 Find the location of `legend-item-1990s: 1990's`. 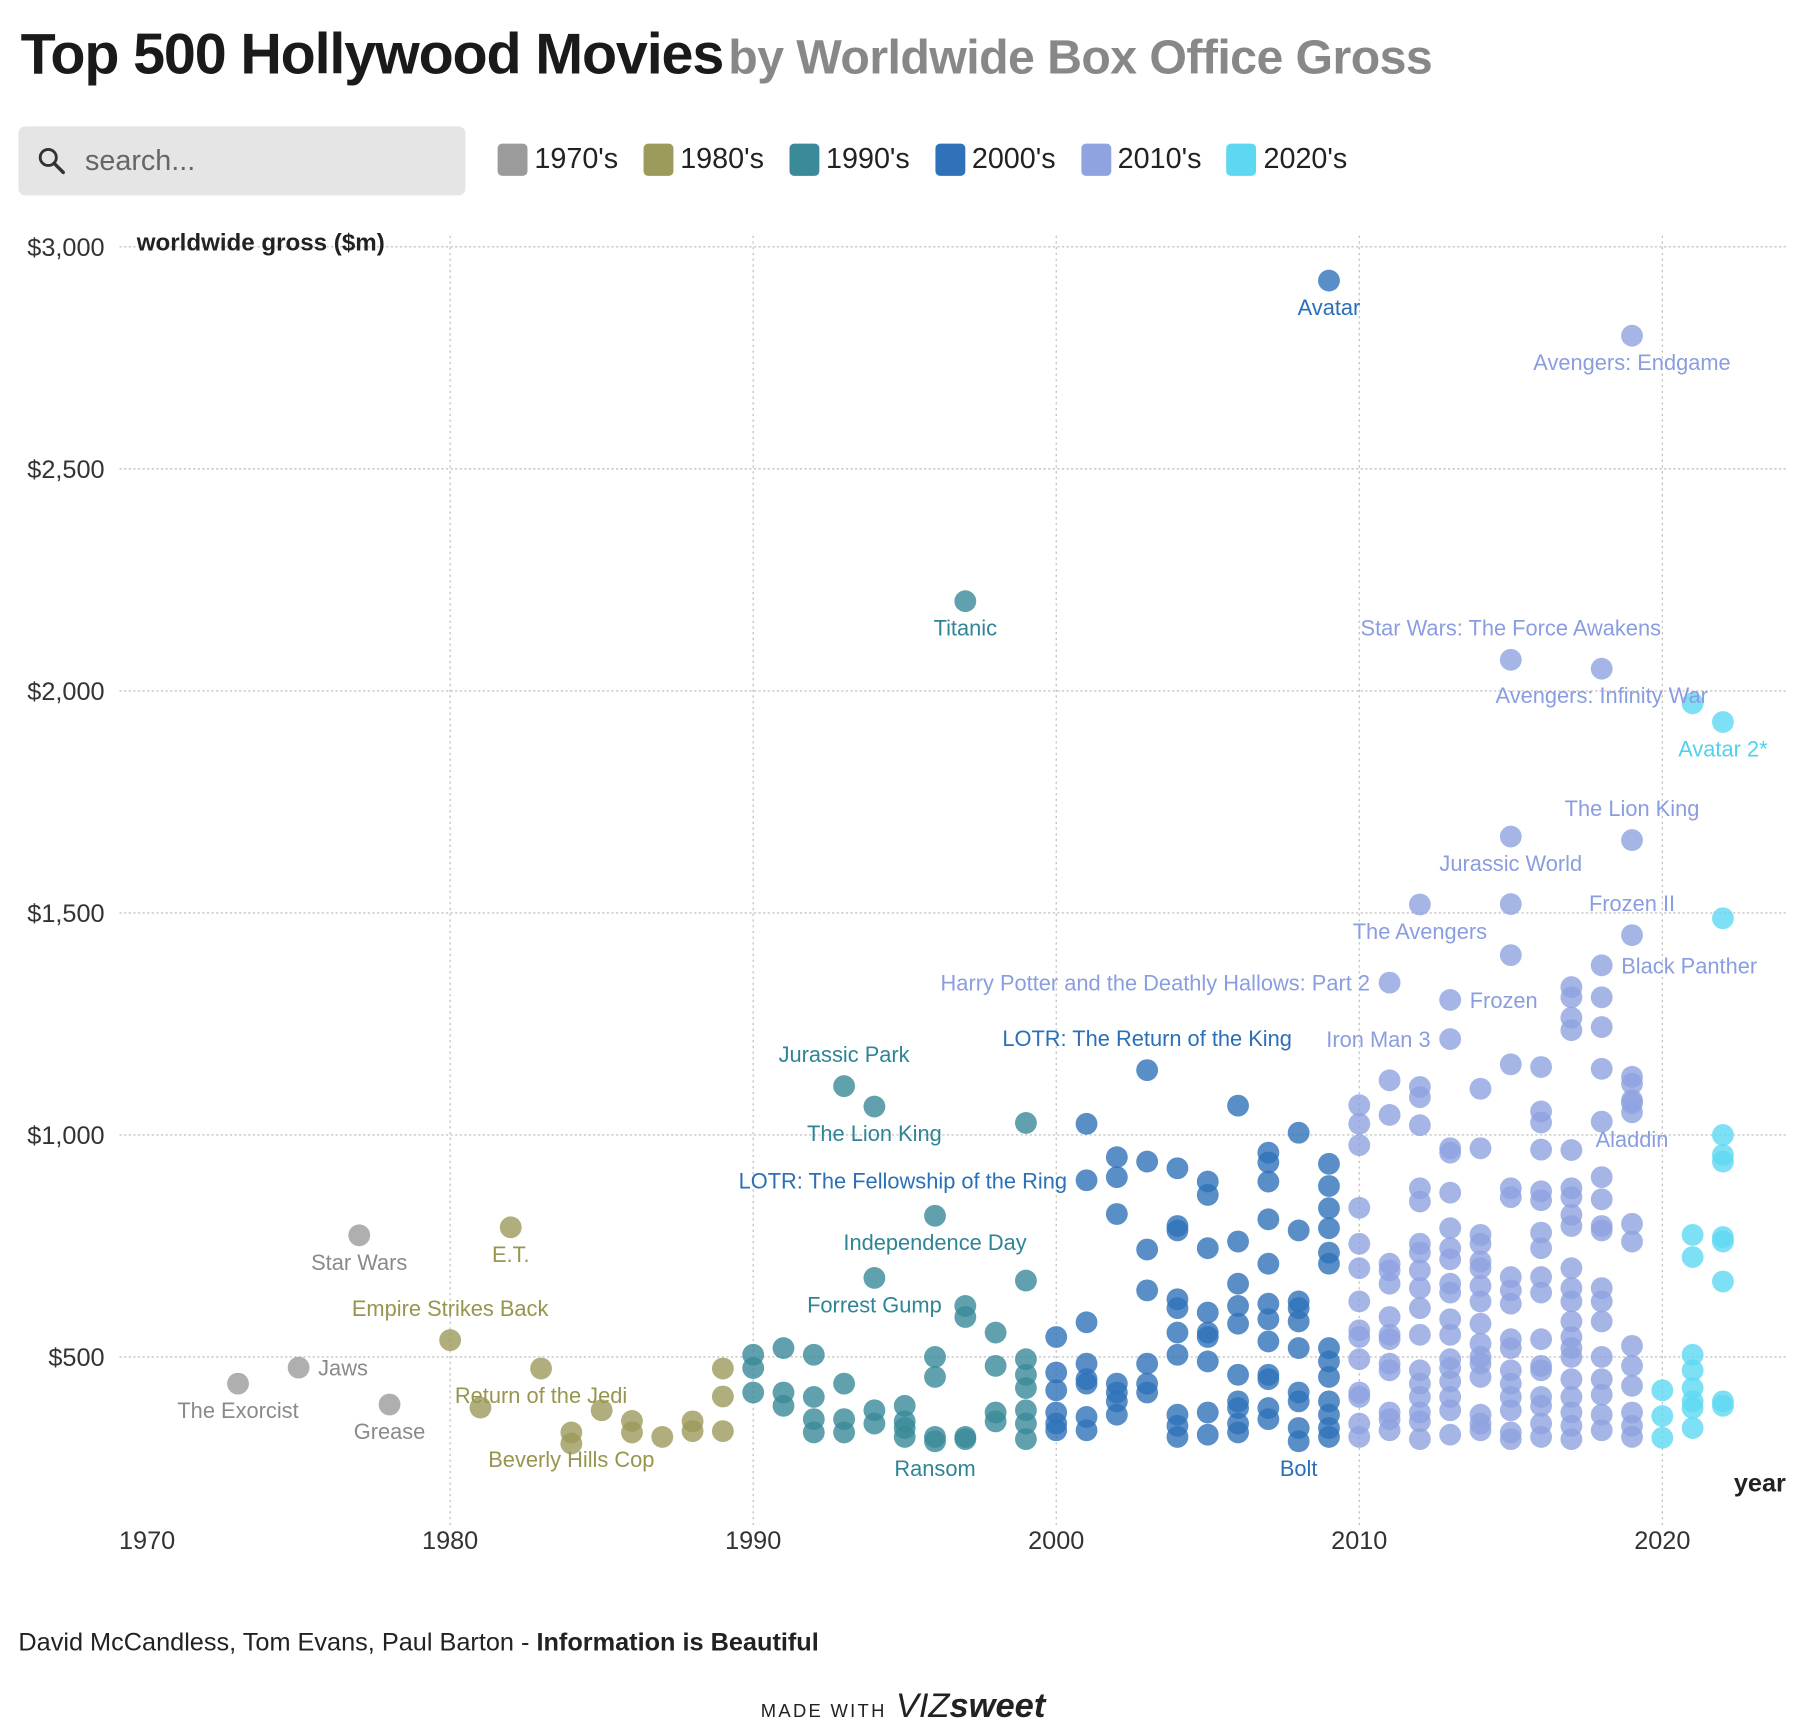

legend-item-1990s: 1990's is located at coordinates (849, 159).